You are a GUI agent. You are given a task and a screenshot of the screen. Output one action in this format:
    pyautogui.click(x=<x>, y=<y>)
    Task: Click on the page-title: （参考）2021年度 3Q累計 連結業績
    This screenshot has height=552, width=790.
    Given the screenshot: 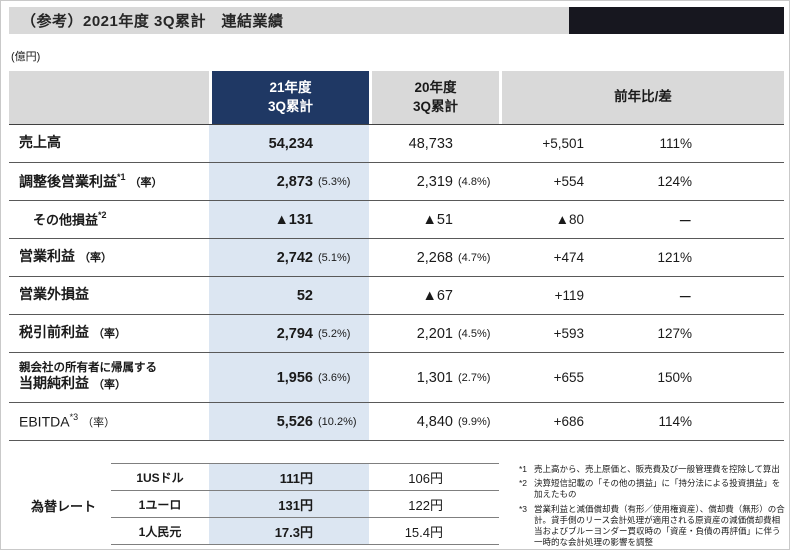 What is the action you would take?
    pyautogui.click(x=152, y=21)
    